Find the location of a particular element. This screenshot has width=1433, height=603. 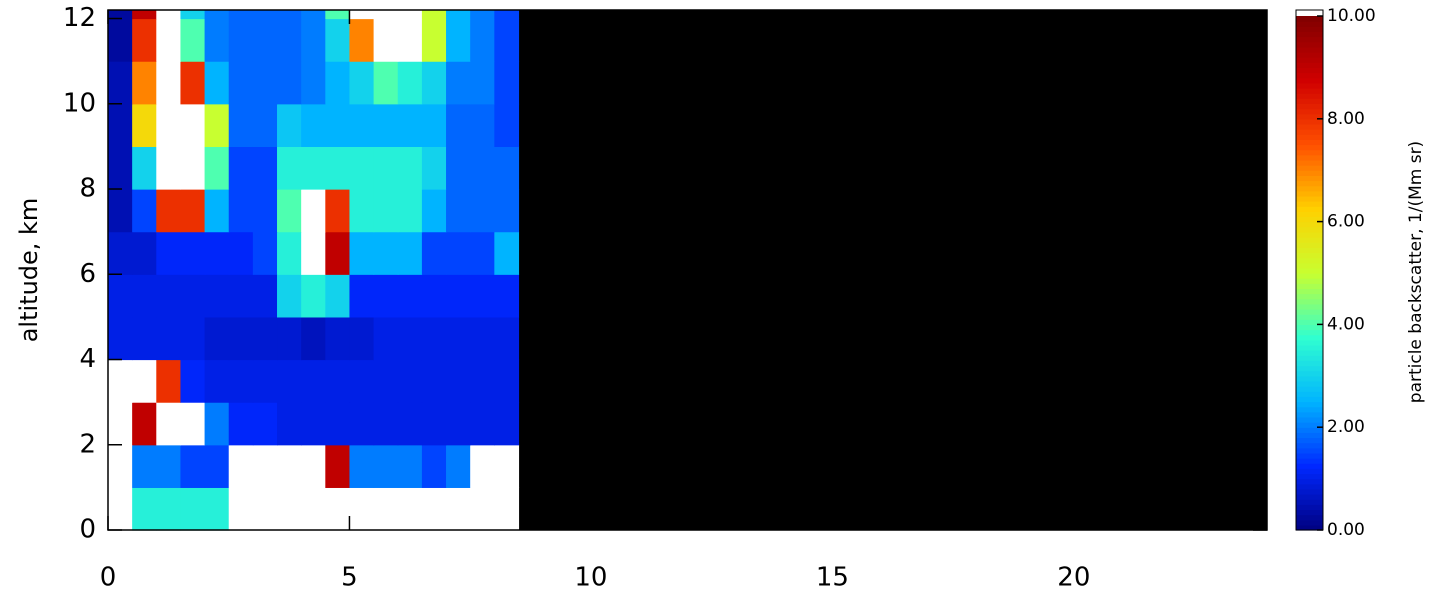

x-tick-label: 5 is located at coordinates (349, 578).